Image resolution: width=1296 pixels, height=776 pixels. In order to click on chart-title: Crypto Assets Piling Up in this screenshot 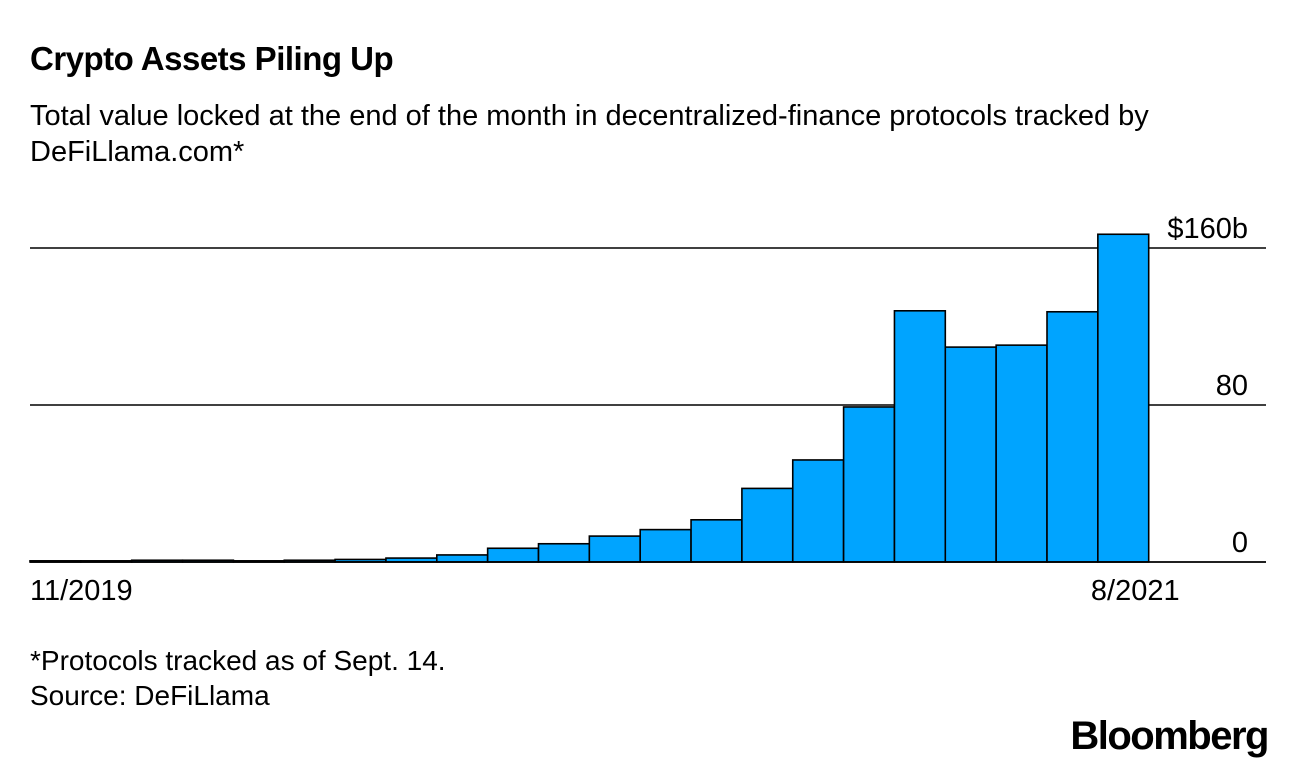, I will do `click(212, 58)`.